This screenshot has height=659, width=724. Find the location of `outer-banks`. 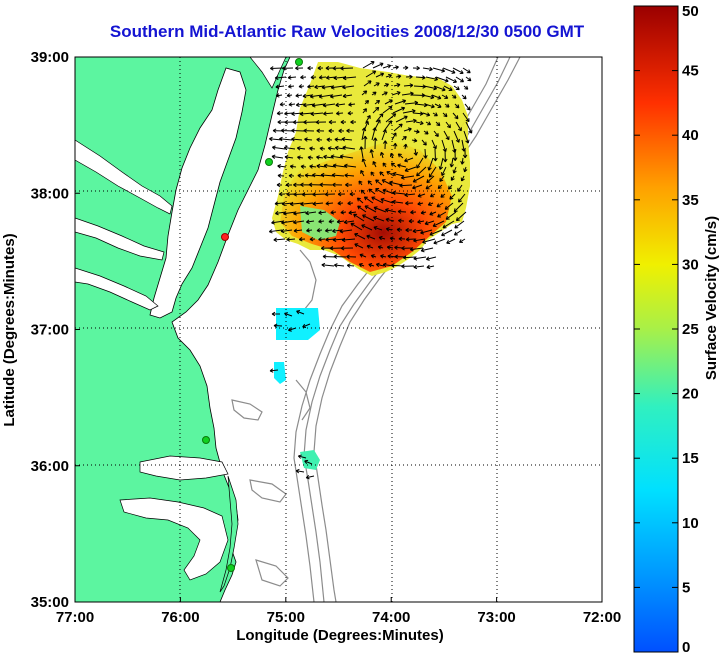

outer-banks is located at coordinates (229, 534).